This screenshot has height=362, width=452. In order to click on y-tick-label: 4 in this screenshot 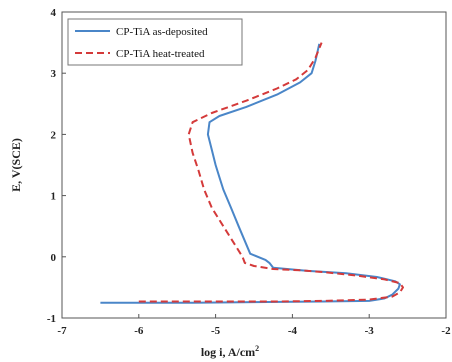, I will do `click(54, 13)`.